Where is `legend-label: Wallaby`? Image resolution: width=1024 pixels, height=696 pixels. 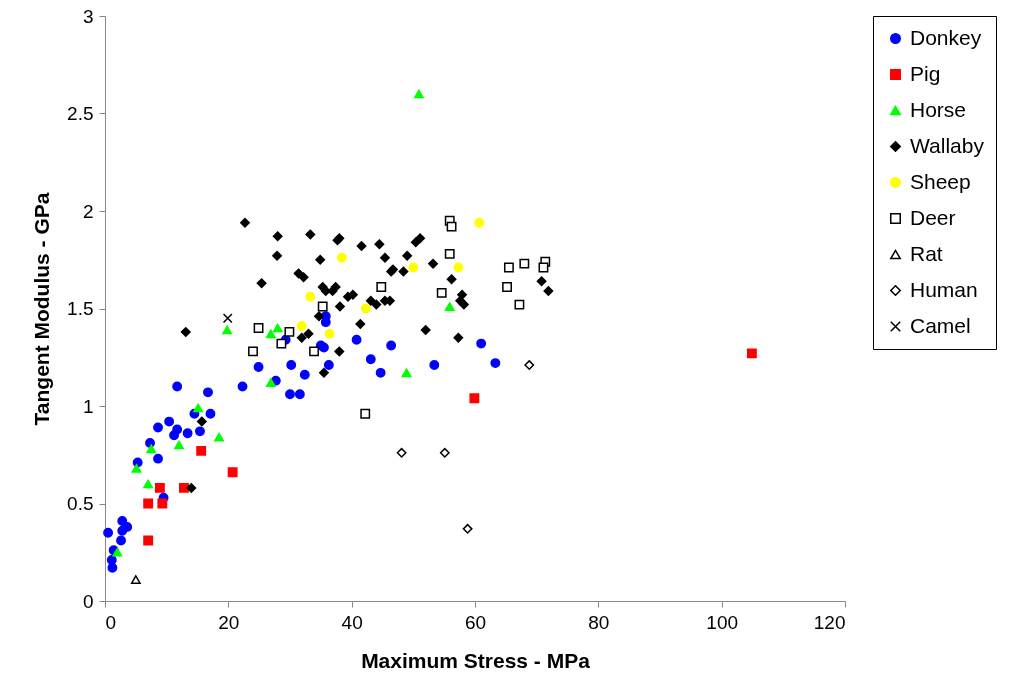 legend-label: Wallaby is located at coordinates (947, 145).